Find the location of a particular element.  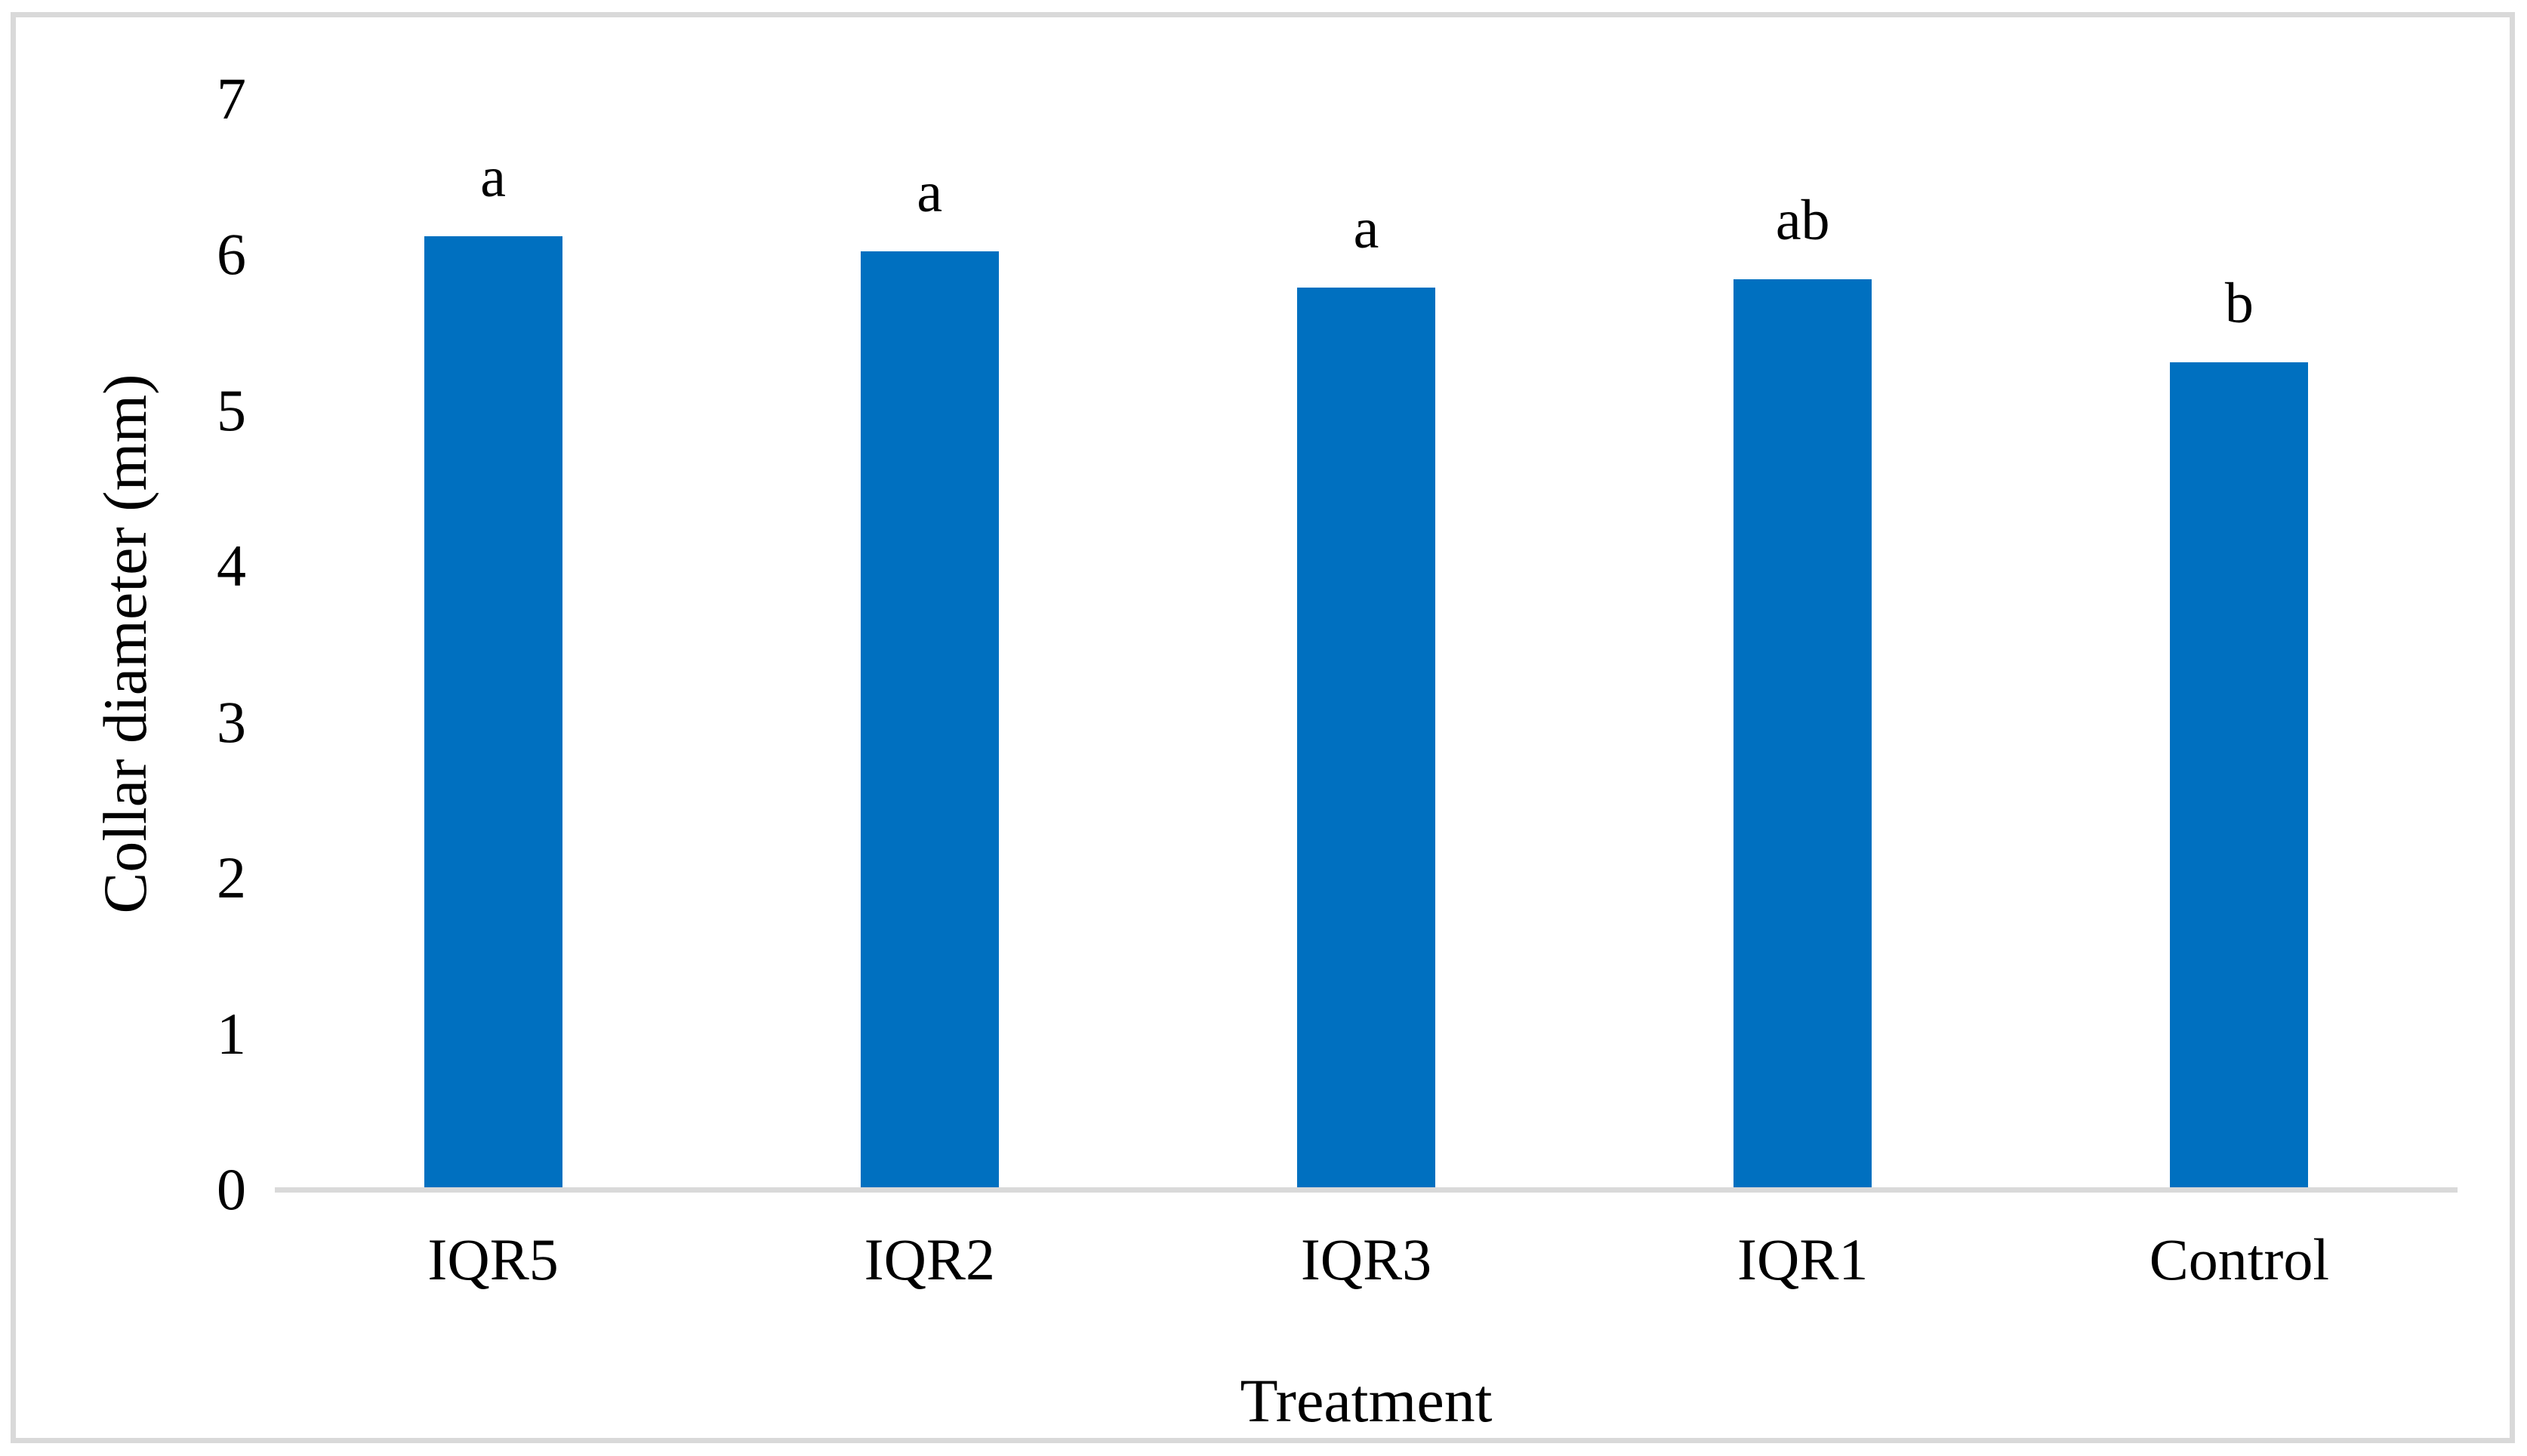

x-category-label-IQR1: IQR1 is located at coordinates (1803, 1259).